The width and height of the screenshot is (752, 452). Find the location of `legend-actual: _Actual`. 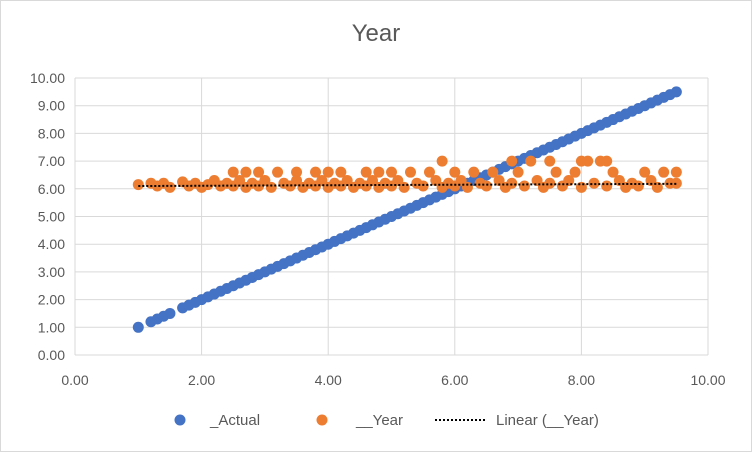

legend-actual: _Actual is located at coordinates (217, 420).